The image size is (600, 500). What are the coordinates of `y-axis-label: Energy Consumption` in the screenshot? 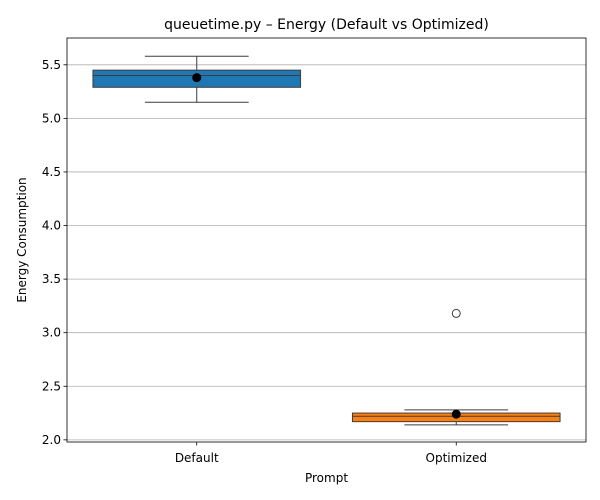 It's located at (22, 239).